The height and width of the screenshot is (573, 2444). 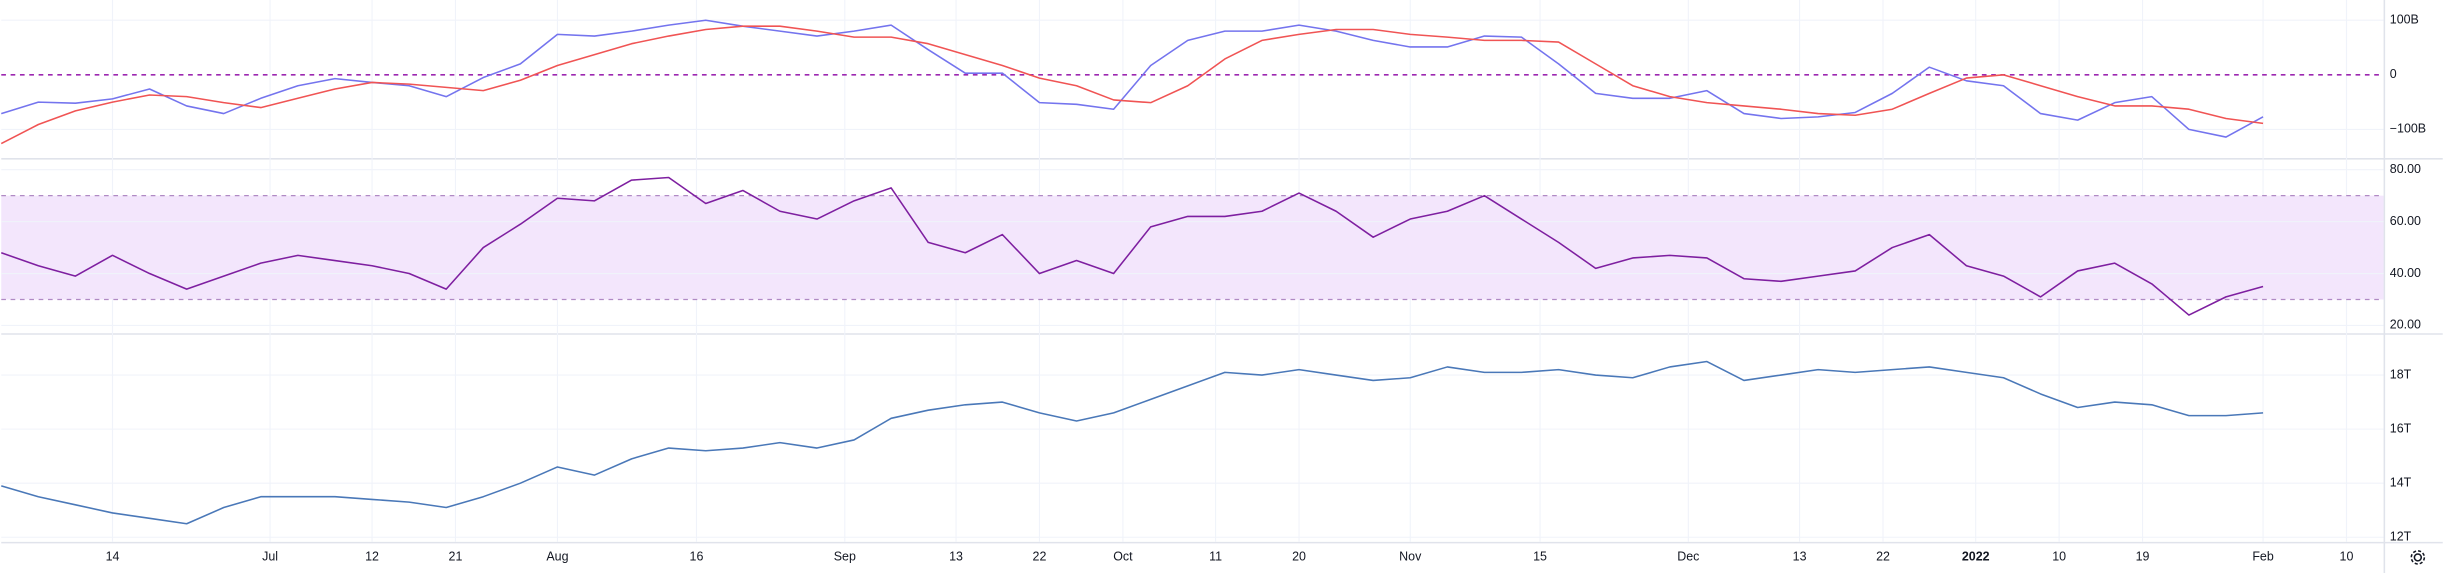 I want to click on y-tick-label: 80.00, so click(x=2405, y=169).